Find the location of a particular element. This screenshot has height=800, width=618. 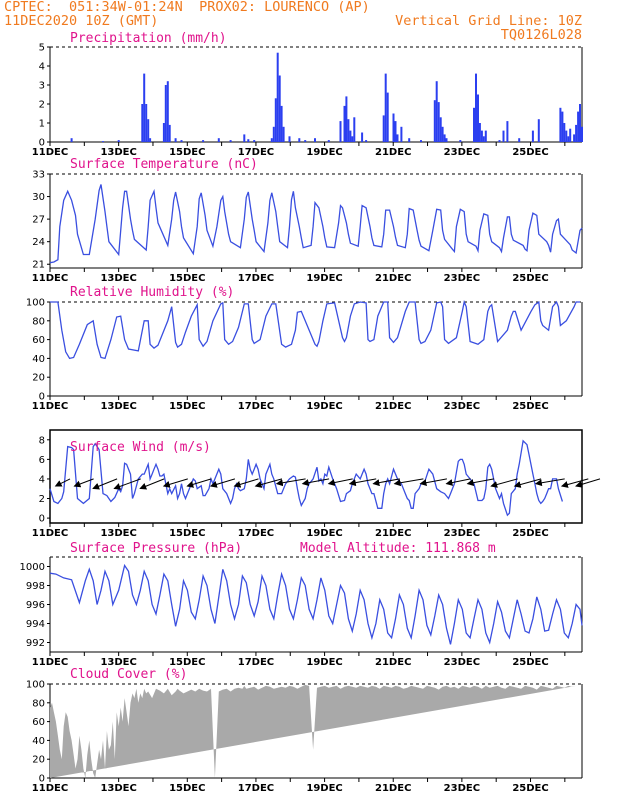

cloud-ytick-label: 20 is located at coordinates (38, 760).